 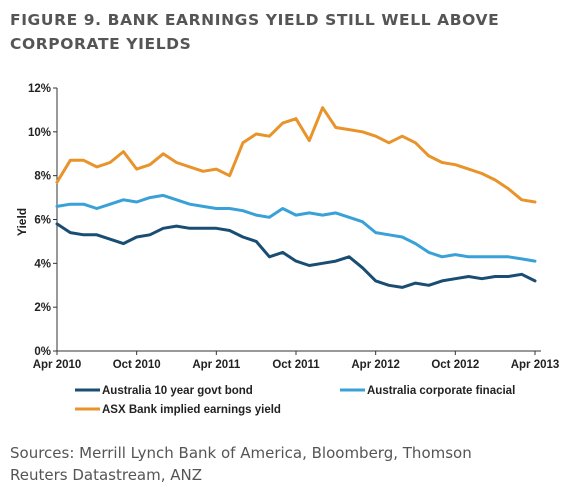 What do you see at coordinates (455, 365) in the screenshot?
I see `x-tick-label: Oct 2012` at bounding box center [455, 365].